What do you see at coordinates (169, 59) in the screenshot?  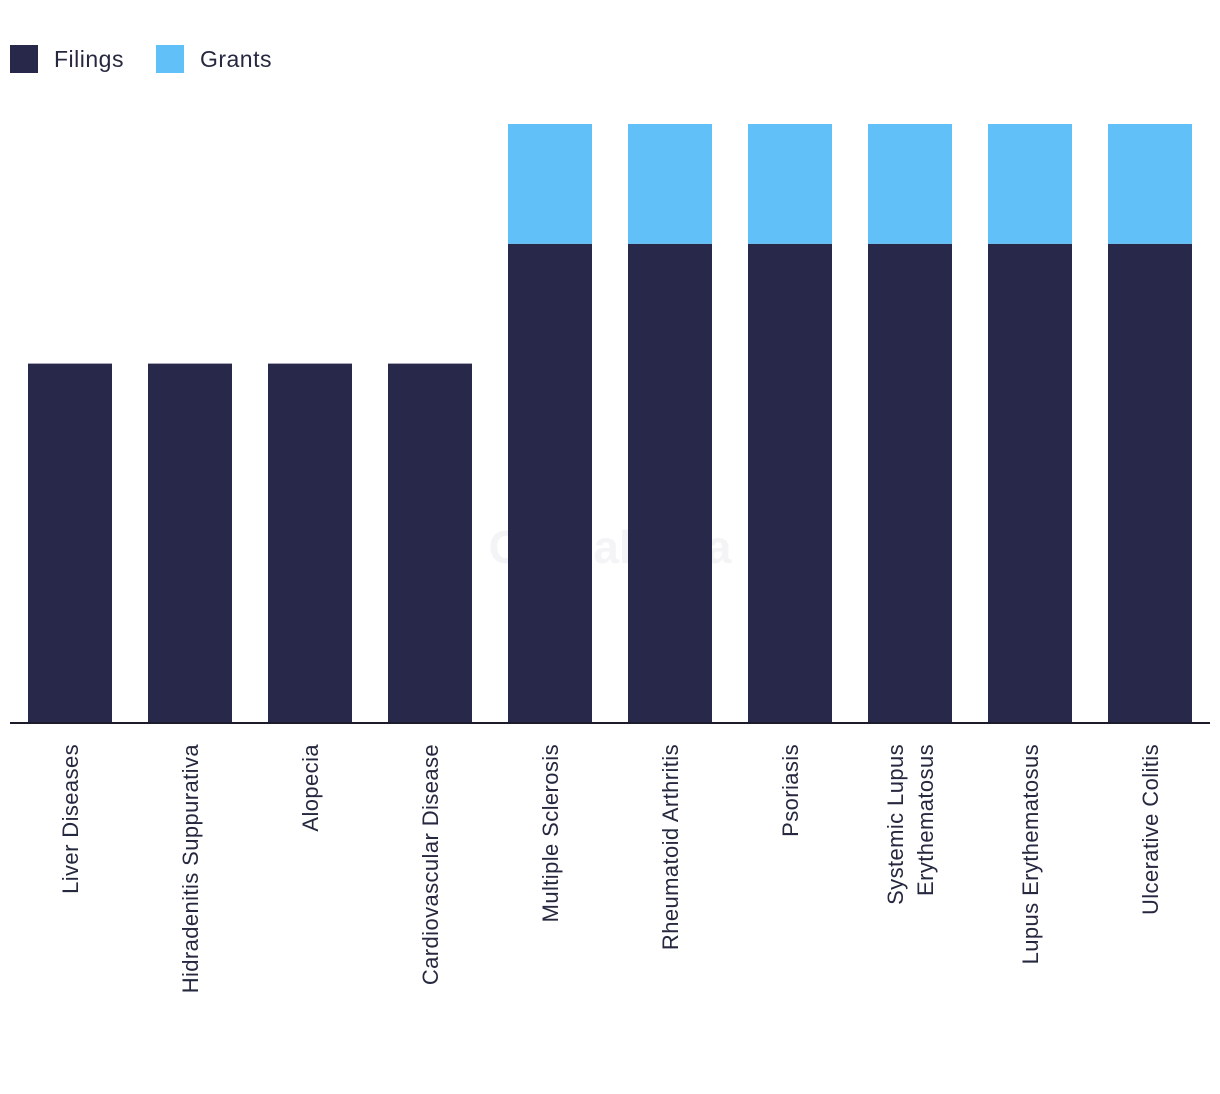 I see `legend-swatch-grants` at bounding box center [169, 59].